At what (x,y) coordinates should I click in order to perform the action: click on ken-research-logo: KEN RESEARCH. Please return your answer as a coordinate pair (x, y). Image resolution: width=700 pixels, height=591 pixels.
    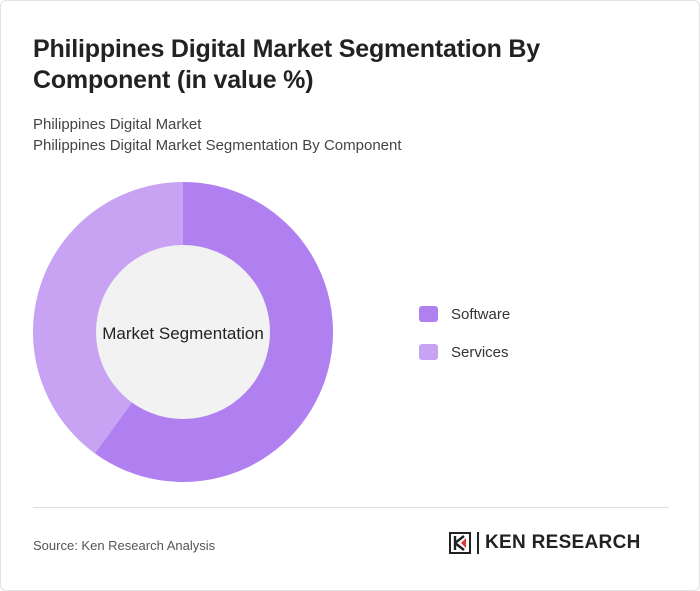
    Looking at the image, I should click on (545, 543).